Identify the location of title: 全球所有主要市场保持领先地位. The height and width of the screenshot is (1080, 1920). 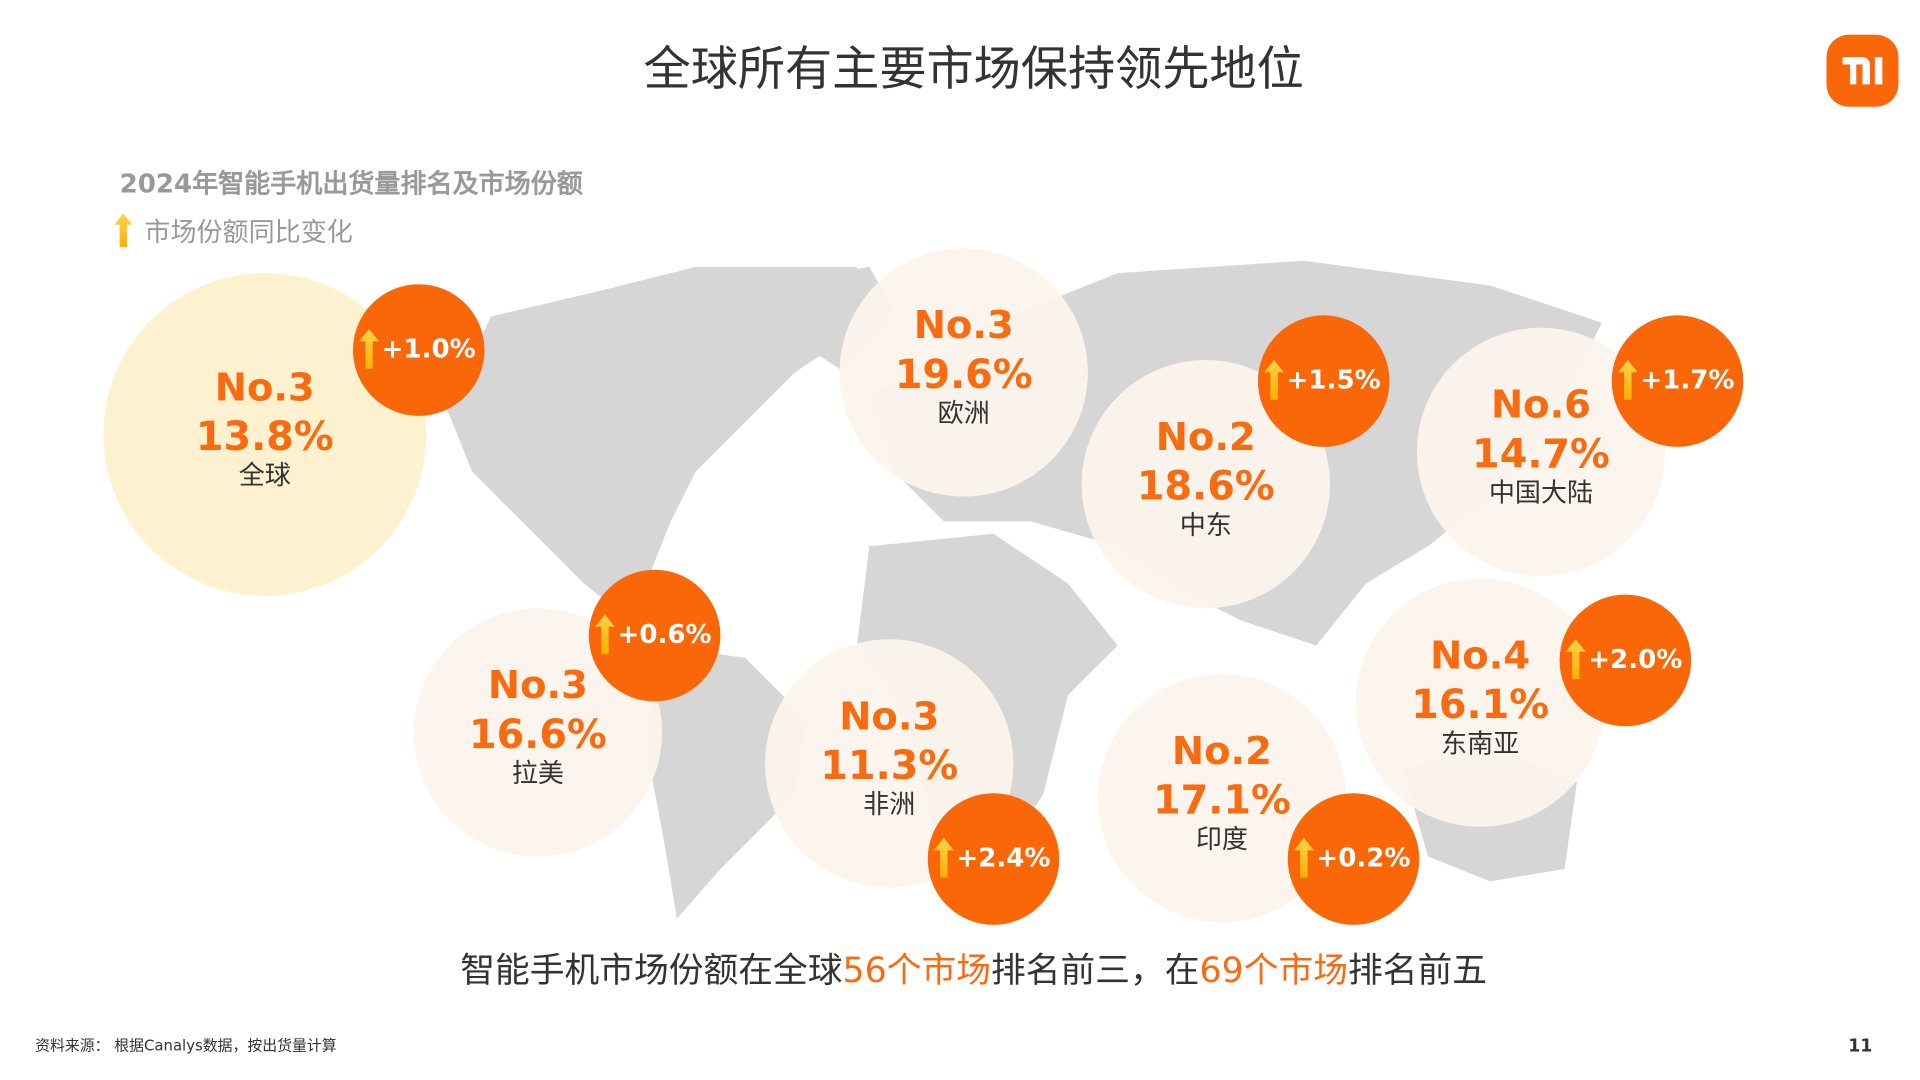
(974, 69).